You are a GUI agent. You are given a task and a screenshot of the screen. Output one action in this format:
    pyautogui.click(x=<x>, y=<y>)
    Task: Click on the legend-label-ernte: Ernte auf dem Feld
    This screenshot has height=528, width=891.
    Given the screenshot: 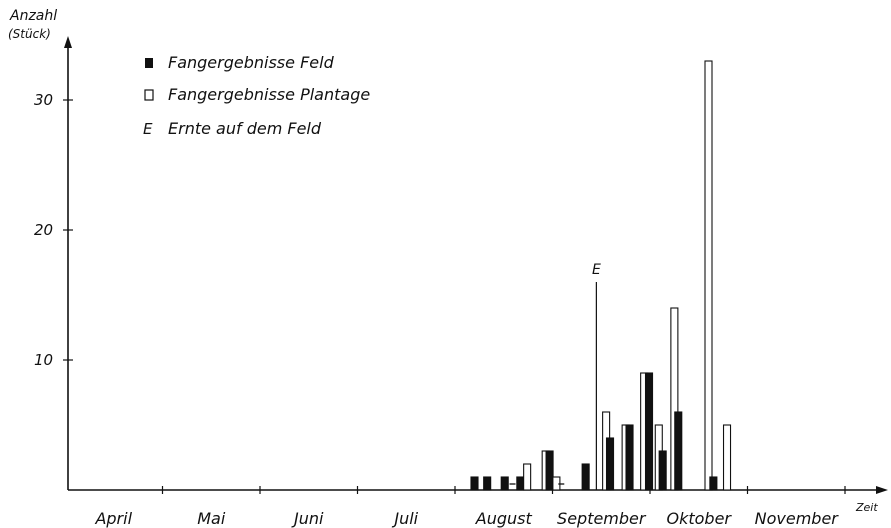 What is the action you would take?
    pyautogui.click(x=245, y=128)
    